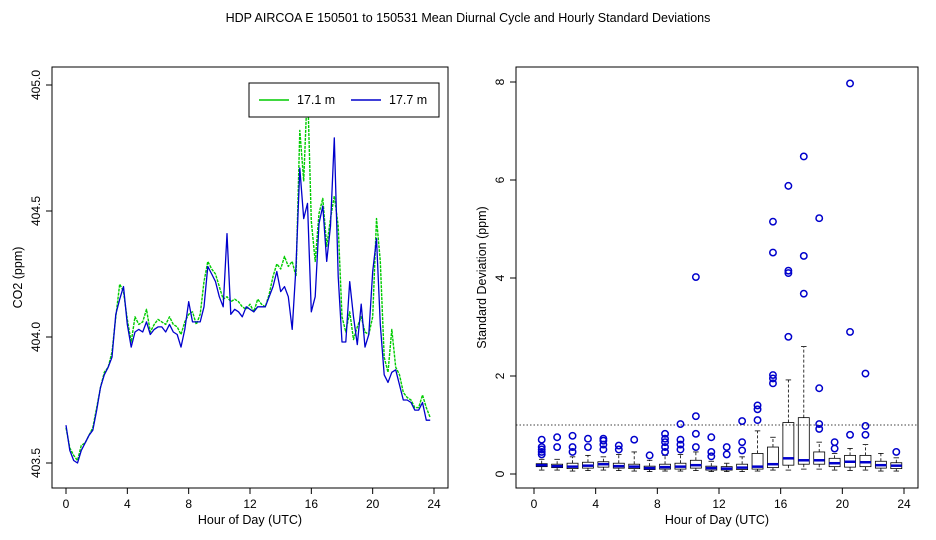 This screenshot has width=936, height=540. I want to click on legend: 17.1 m 17.7 m, so click(344, 100).